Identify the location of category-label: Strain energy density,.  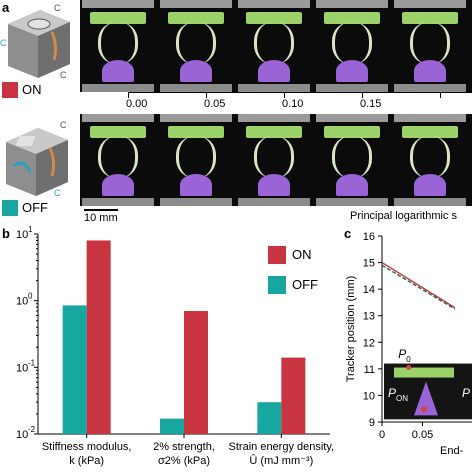
(282, 447).